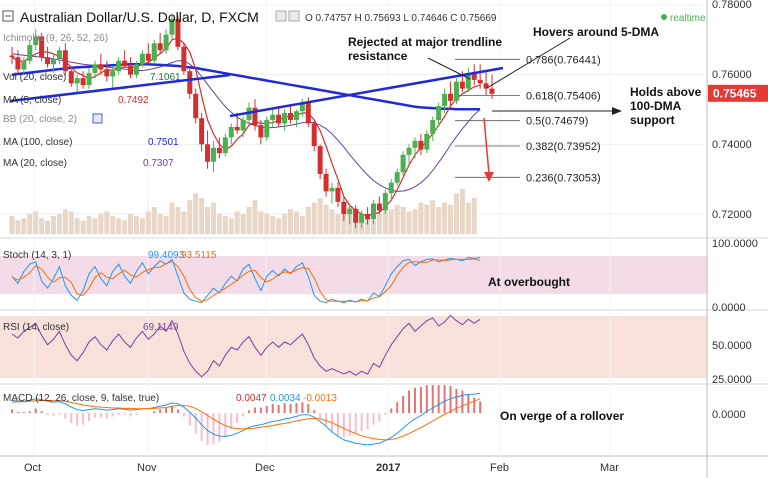 This screenshot has width=768, height=478. I want to click on annotation-holds-1: Holds above, so click(666, 92).